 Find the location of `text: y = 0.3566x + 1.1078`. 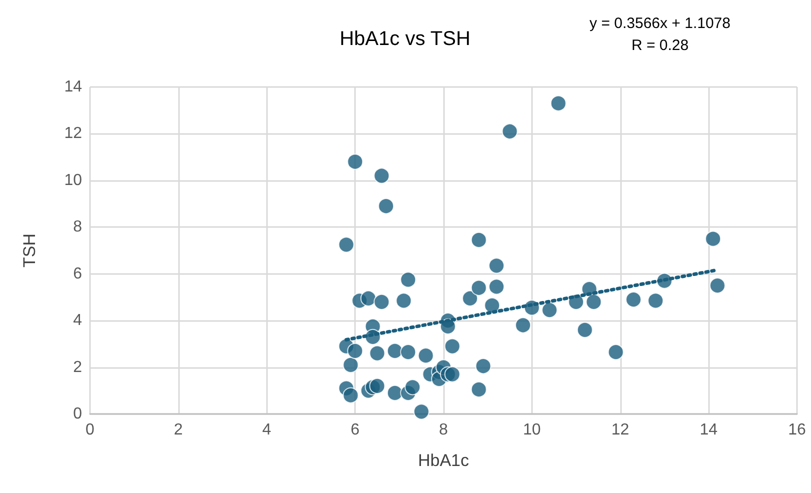

text: y = 0.3566x + 1.1078 is located at coordinates (660, 23).